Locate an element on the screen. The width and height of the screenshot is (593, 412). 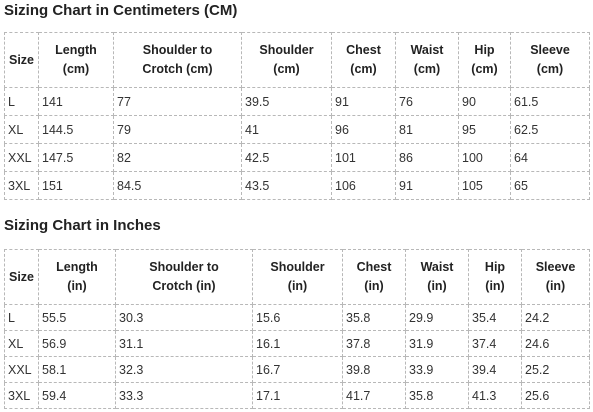
measurement-cell: 24.6 is located at coordinates (555, 343).